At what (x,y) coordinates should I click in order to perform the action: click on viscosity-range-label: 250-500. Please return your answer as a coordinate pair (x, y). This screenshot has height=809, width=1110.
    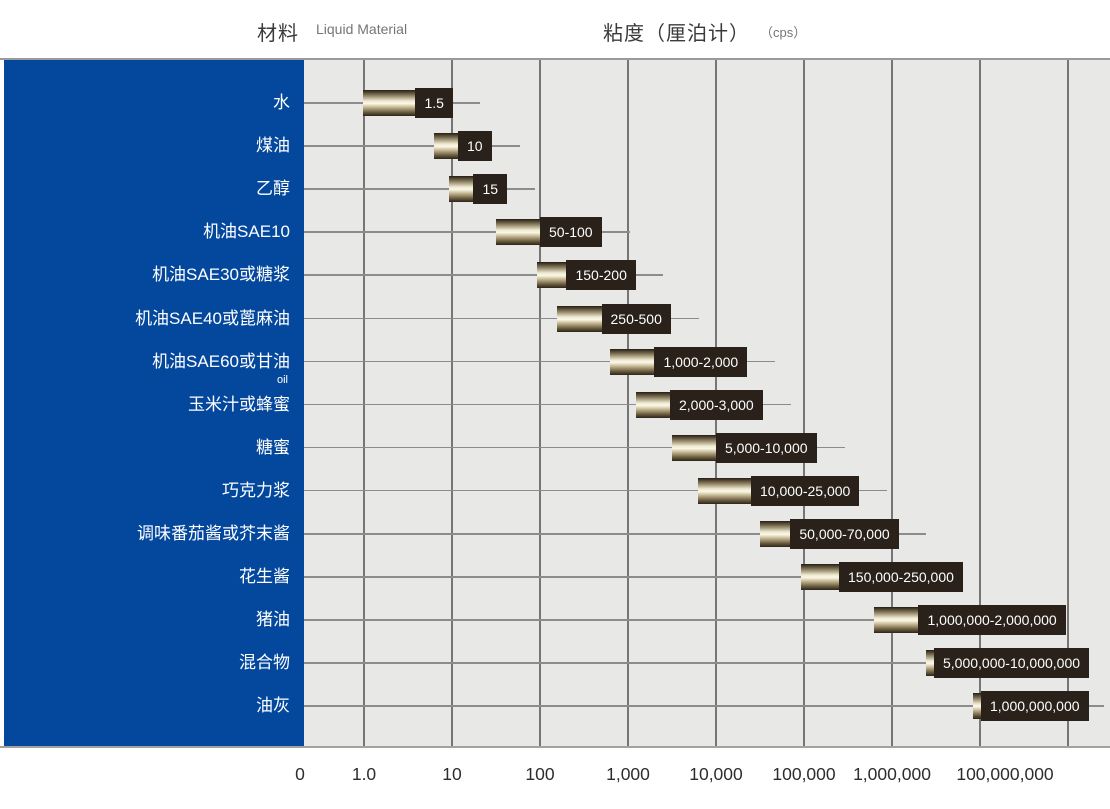
    Looking at the image, I should click on (636, 318).